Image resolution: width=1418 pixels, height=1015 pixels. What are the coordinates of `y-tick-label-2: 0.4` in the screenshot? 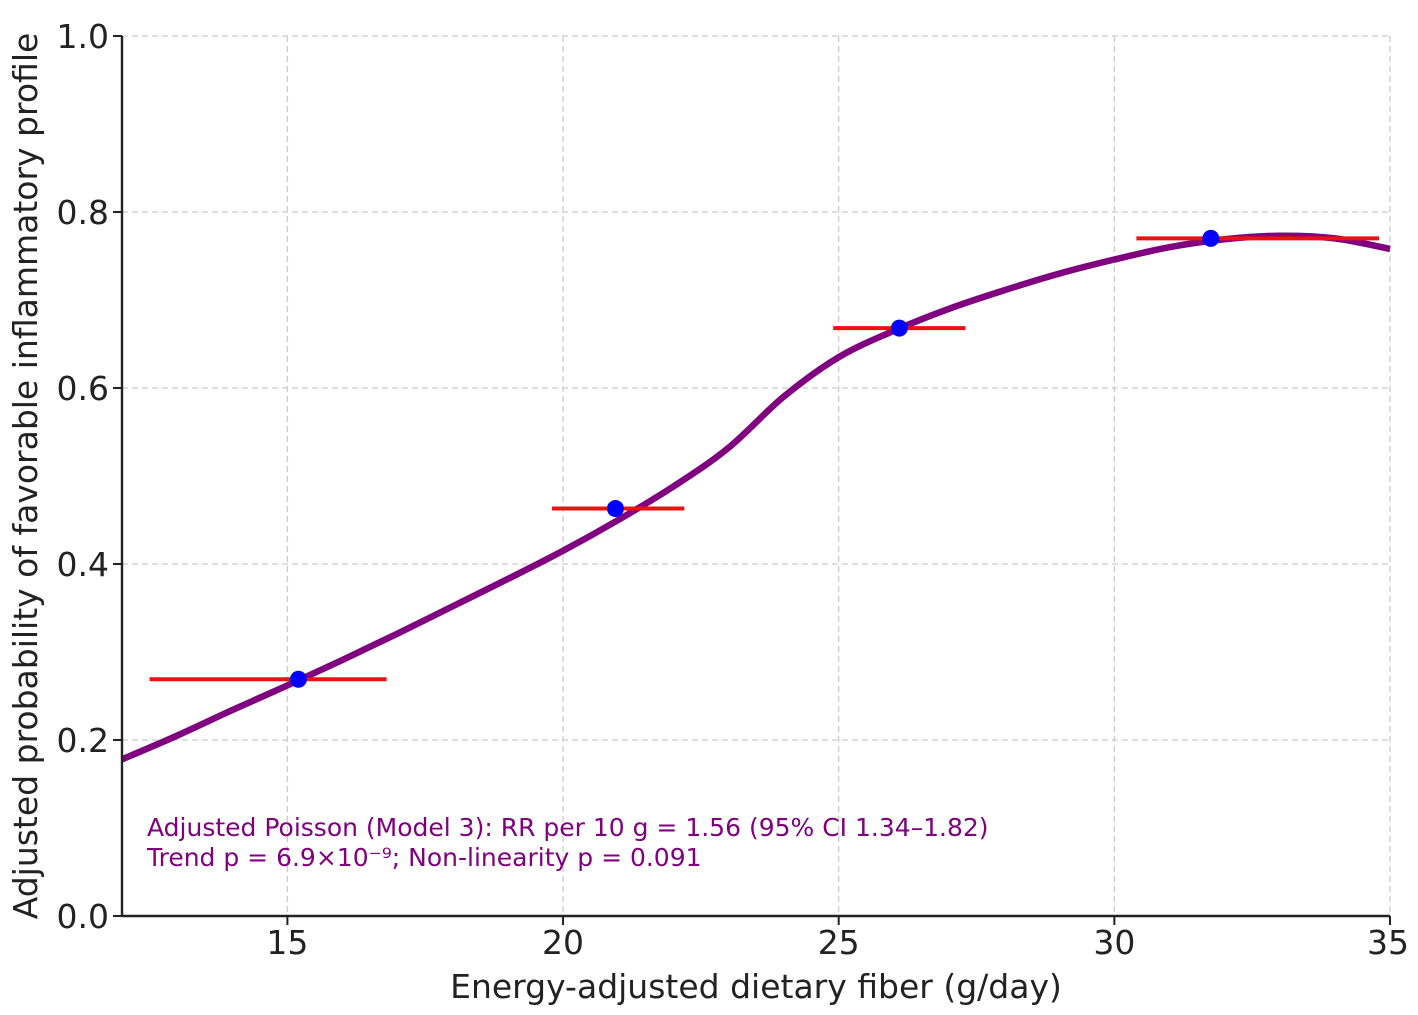 It's located at (83, 564).